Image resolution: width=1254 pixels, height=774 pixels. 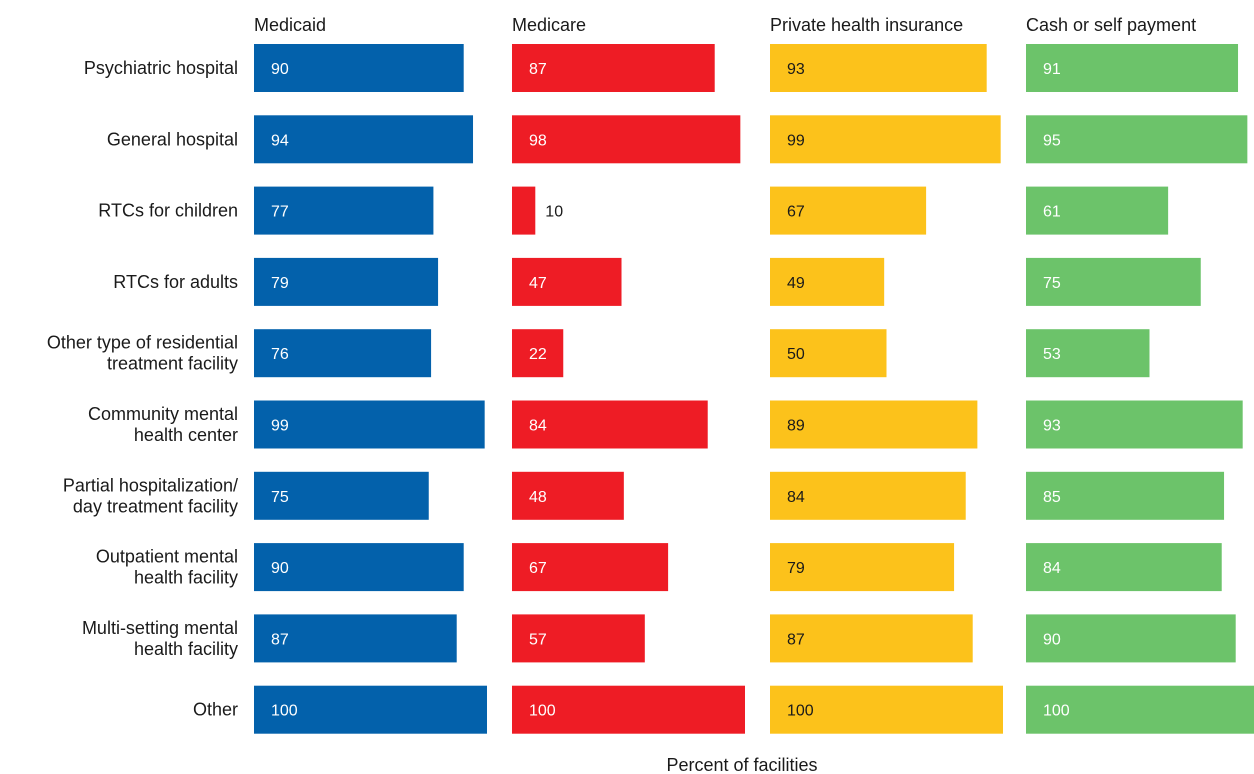 I want to click on bar-private-health-insurance-rtcs-for-children, so click(x=848, y=210).